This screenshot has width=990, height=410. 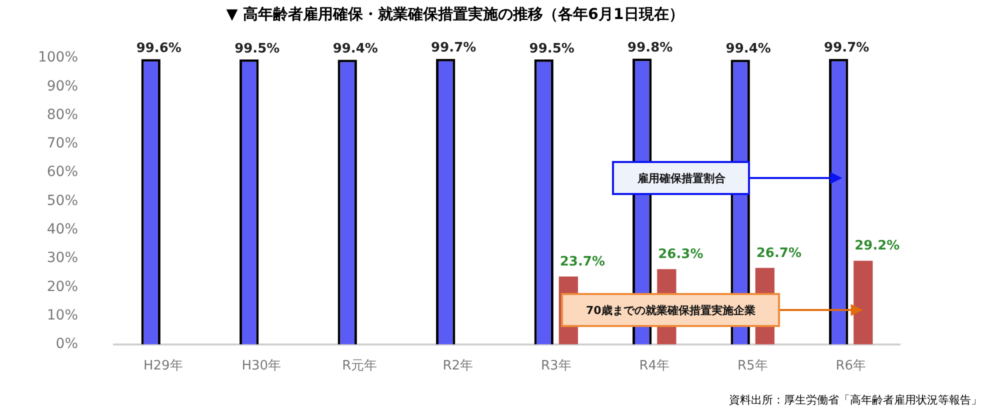 What do you see at coordinates (654, 366) in the screenshot?
I see `x-tick-label: R4年` at bounding box center [654, 366].